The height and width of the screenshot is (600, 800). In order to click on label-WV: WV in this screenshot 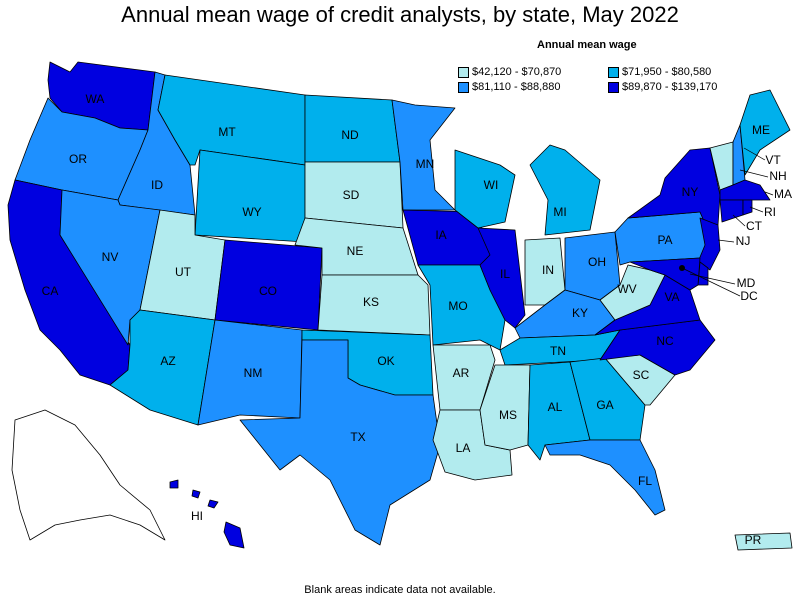, I will do `click(626, 289)`.